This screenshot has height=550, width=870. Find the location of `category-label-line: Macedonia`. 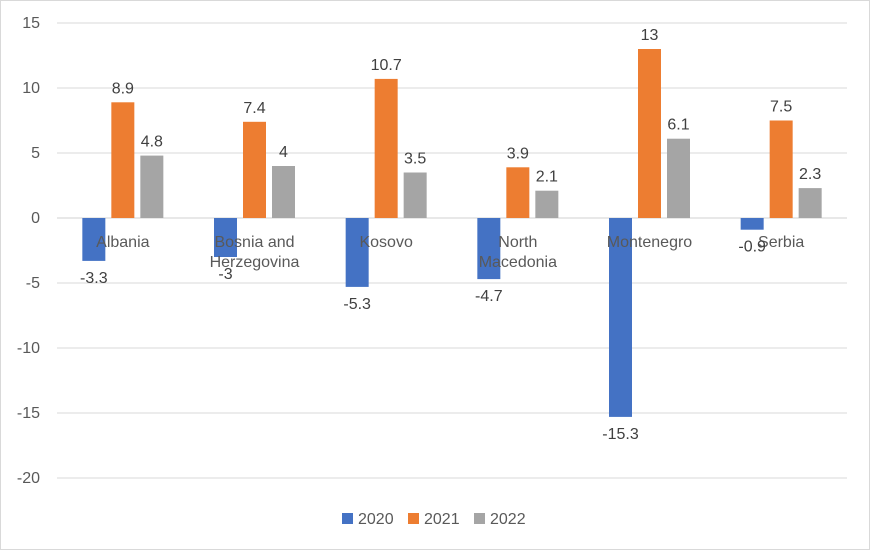

category-label-line: Macedonia is located at coordinates (518, 262).